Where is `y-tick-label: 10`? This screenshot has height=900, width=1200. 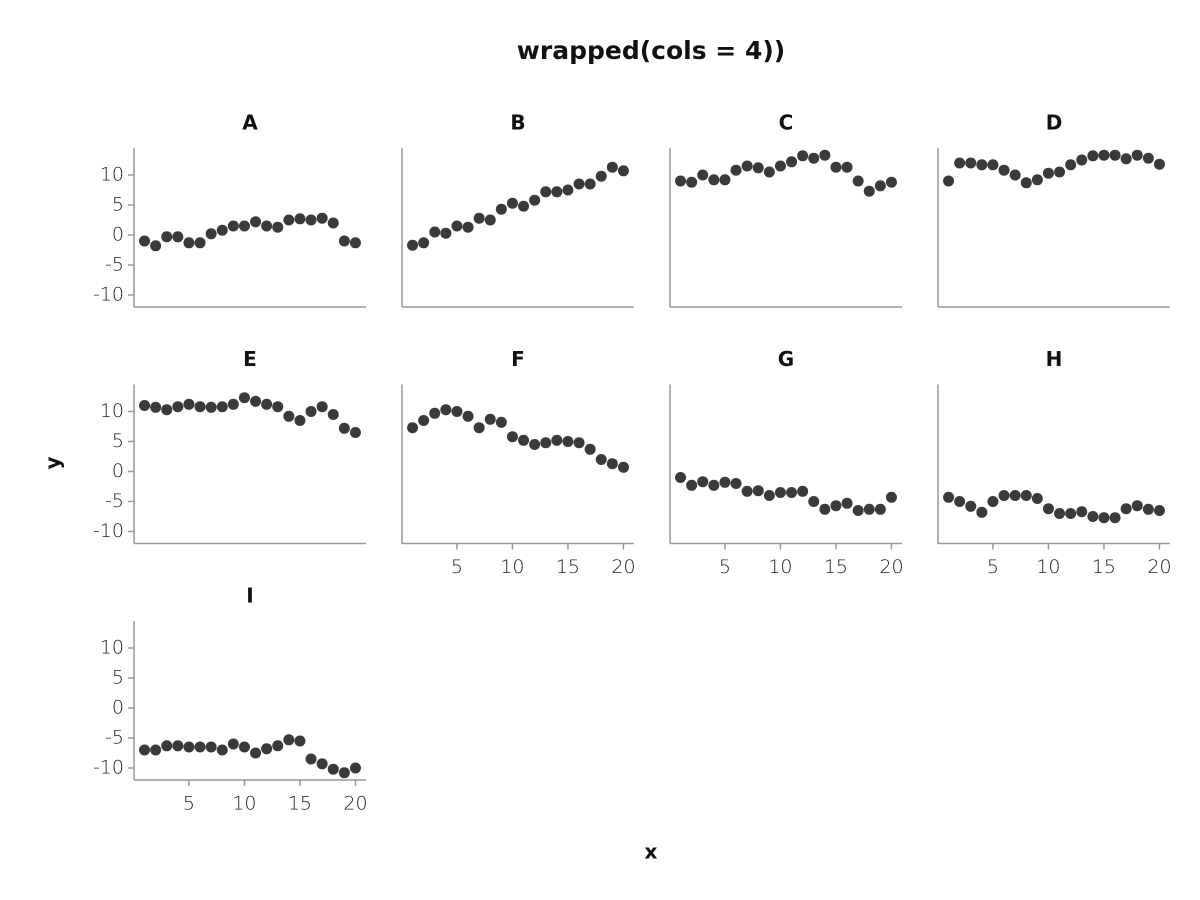 y-tick-label: 10 is located at coordinates (112, 648).